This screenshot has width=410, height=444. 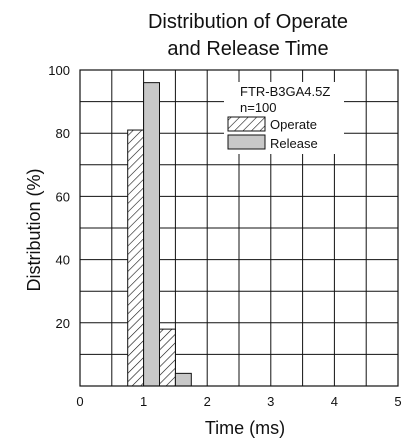 I want to click on bars, so click(x=159, y=234).